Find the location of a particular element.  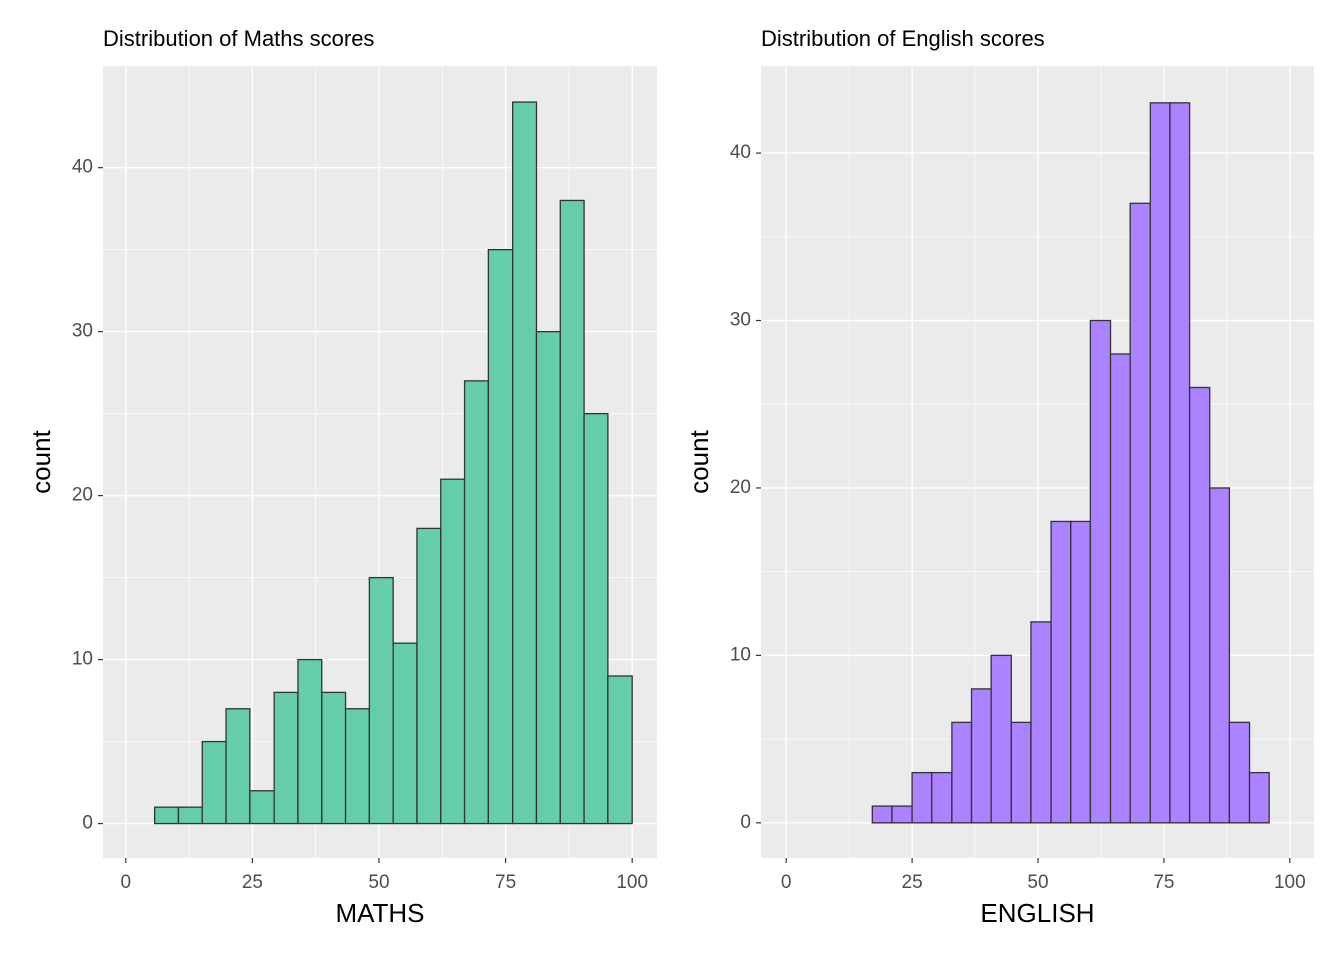

x-axis-label: MATHS is located at coordinates (379, 913).